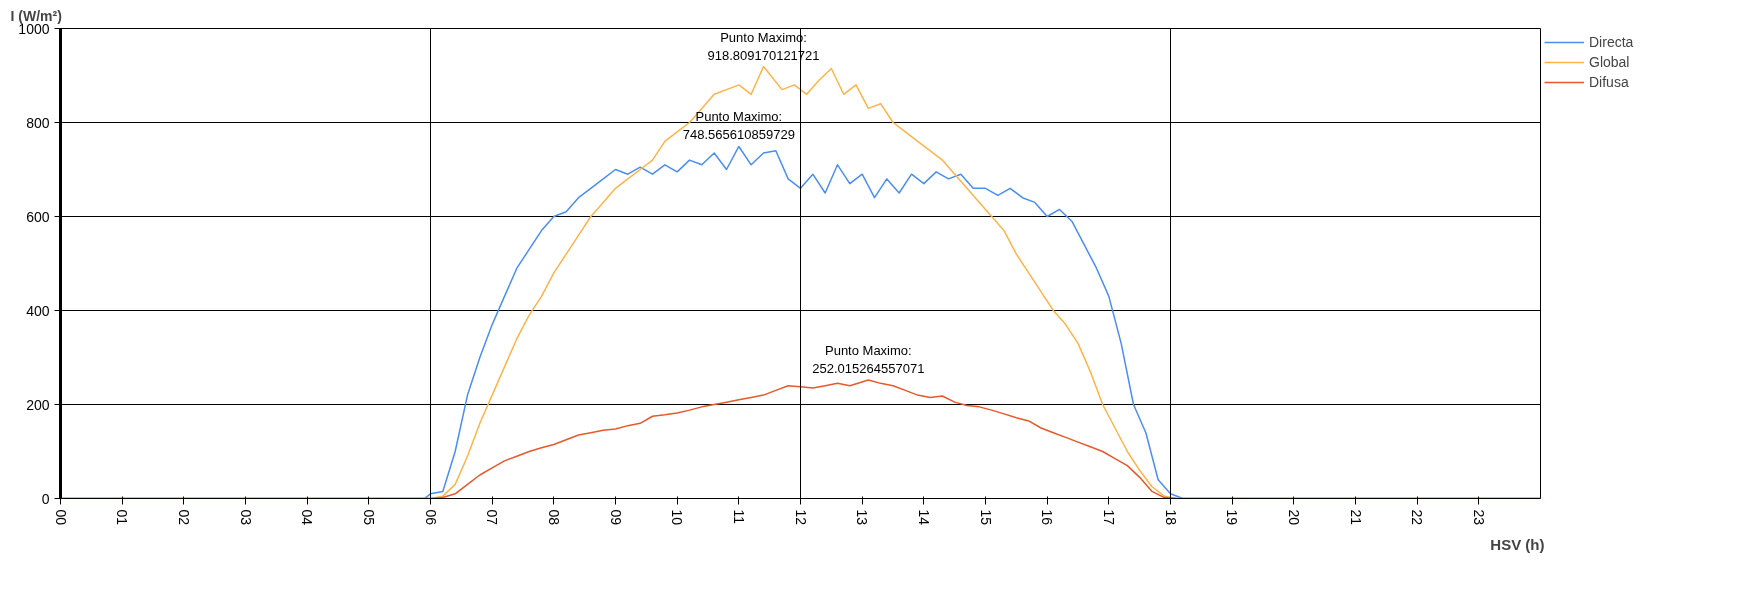  Describe the element at coordinates (60, 517) in the screenshot. I see `x-tick-label: 00` at that location.